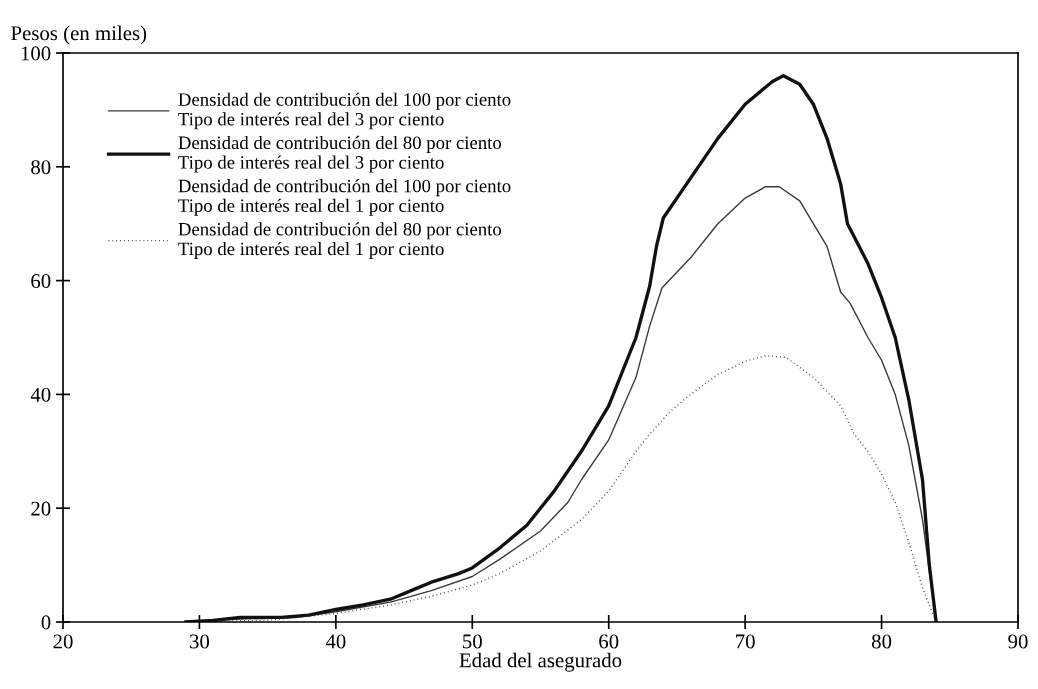 Image resolution: width=1038 pixels, height=689 pixels. What do you see at coordinates (63, 641) in the screenshot?
I see `x-tick-label: 20` at bounding box center [63, 641].